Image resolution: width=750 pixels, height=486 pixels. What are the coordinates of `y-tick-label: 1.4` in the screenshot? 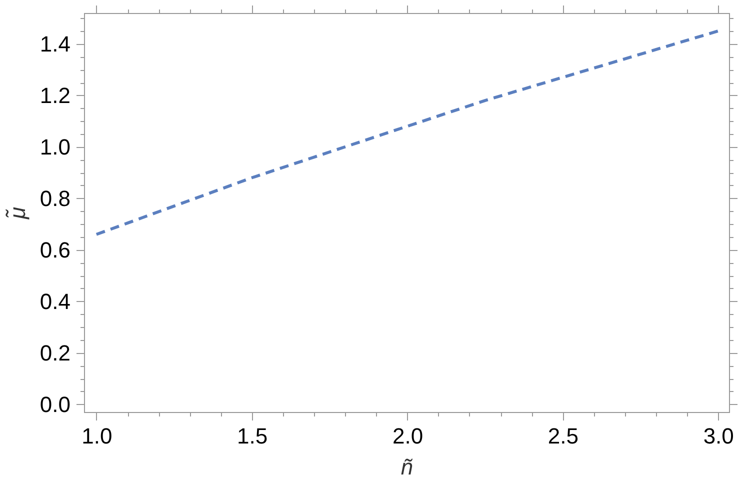 It's located at (55, 43).